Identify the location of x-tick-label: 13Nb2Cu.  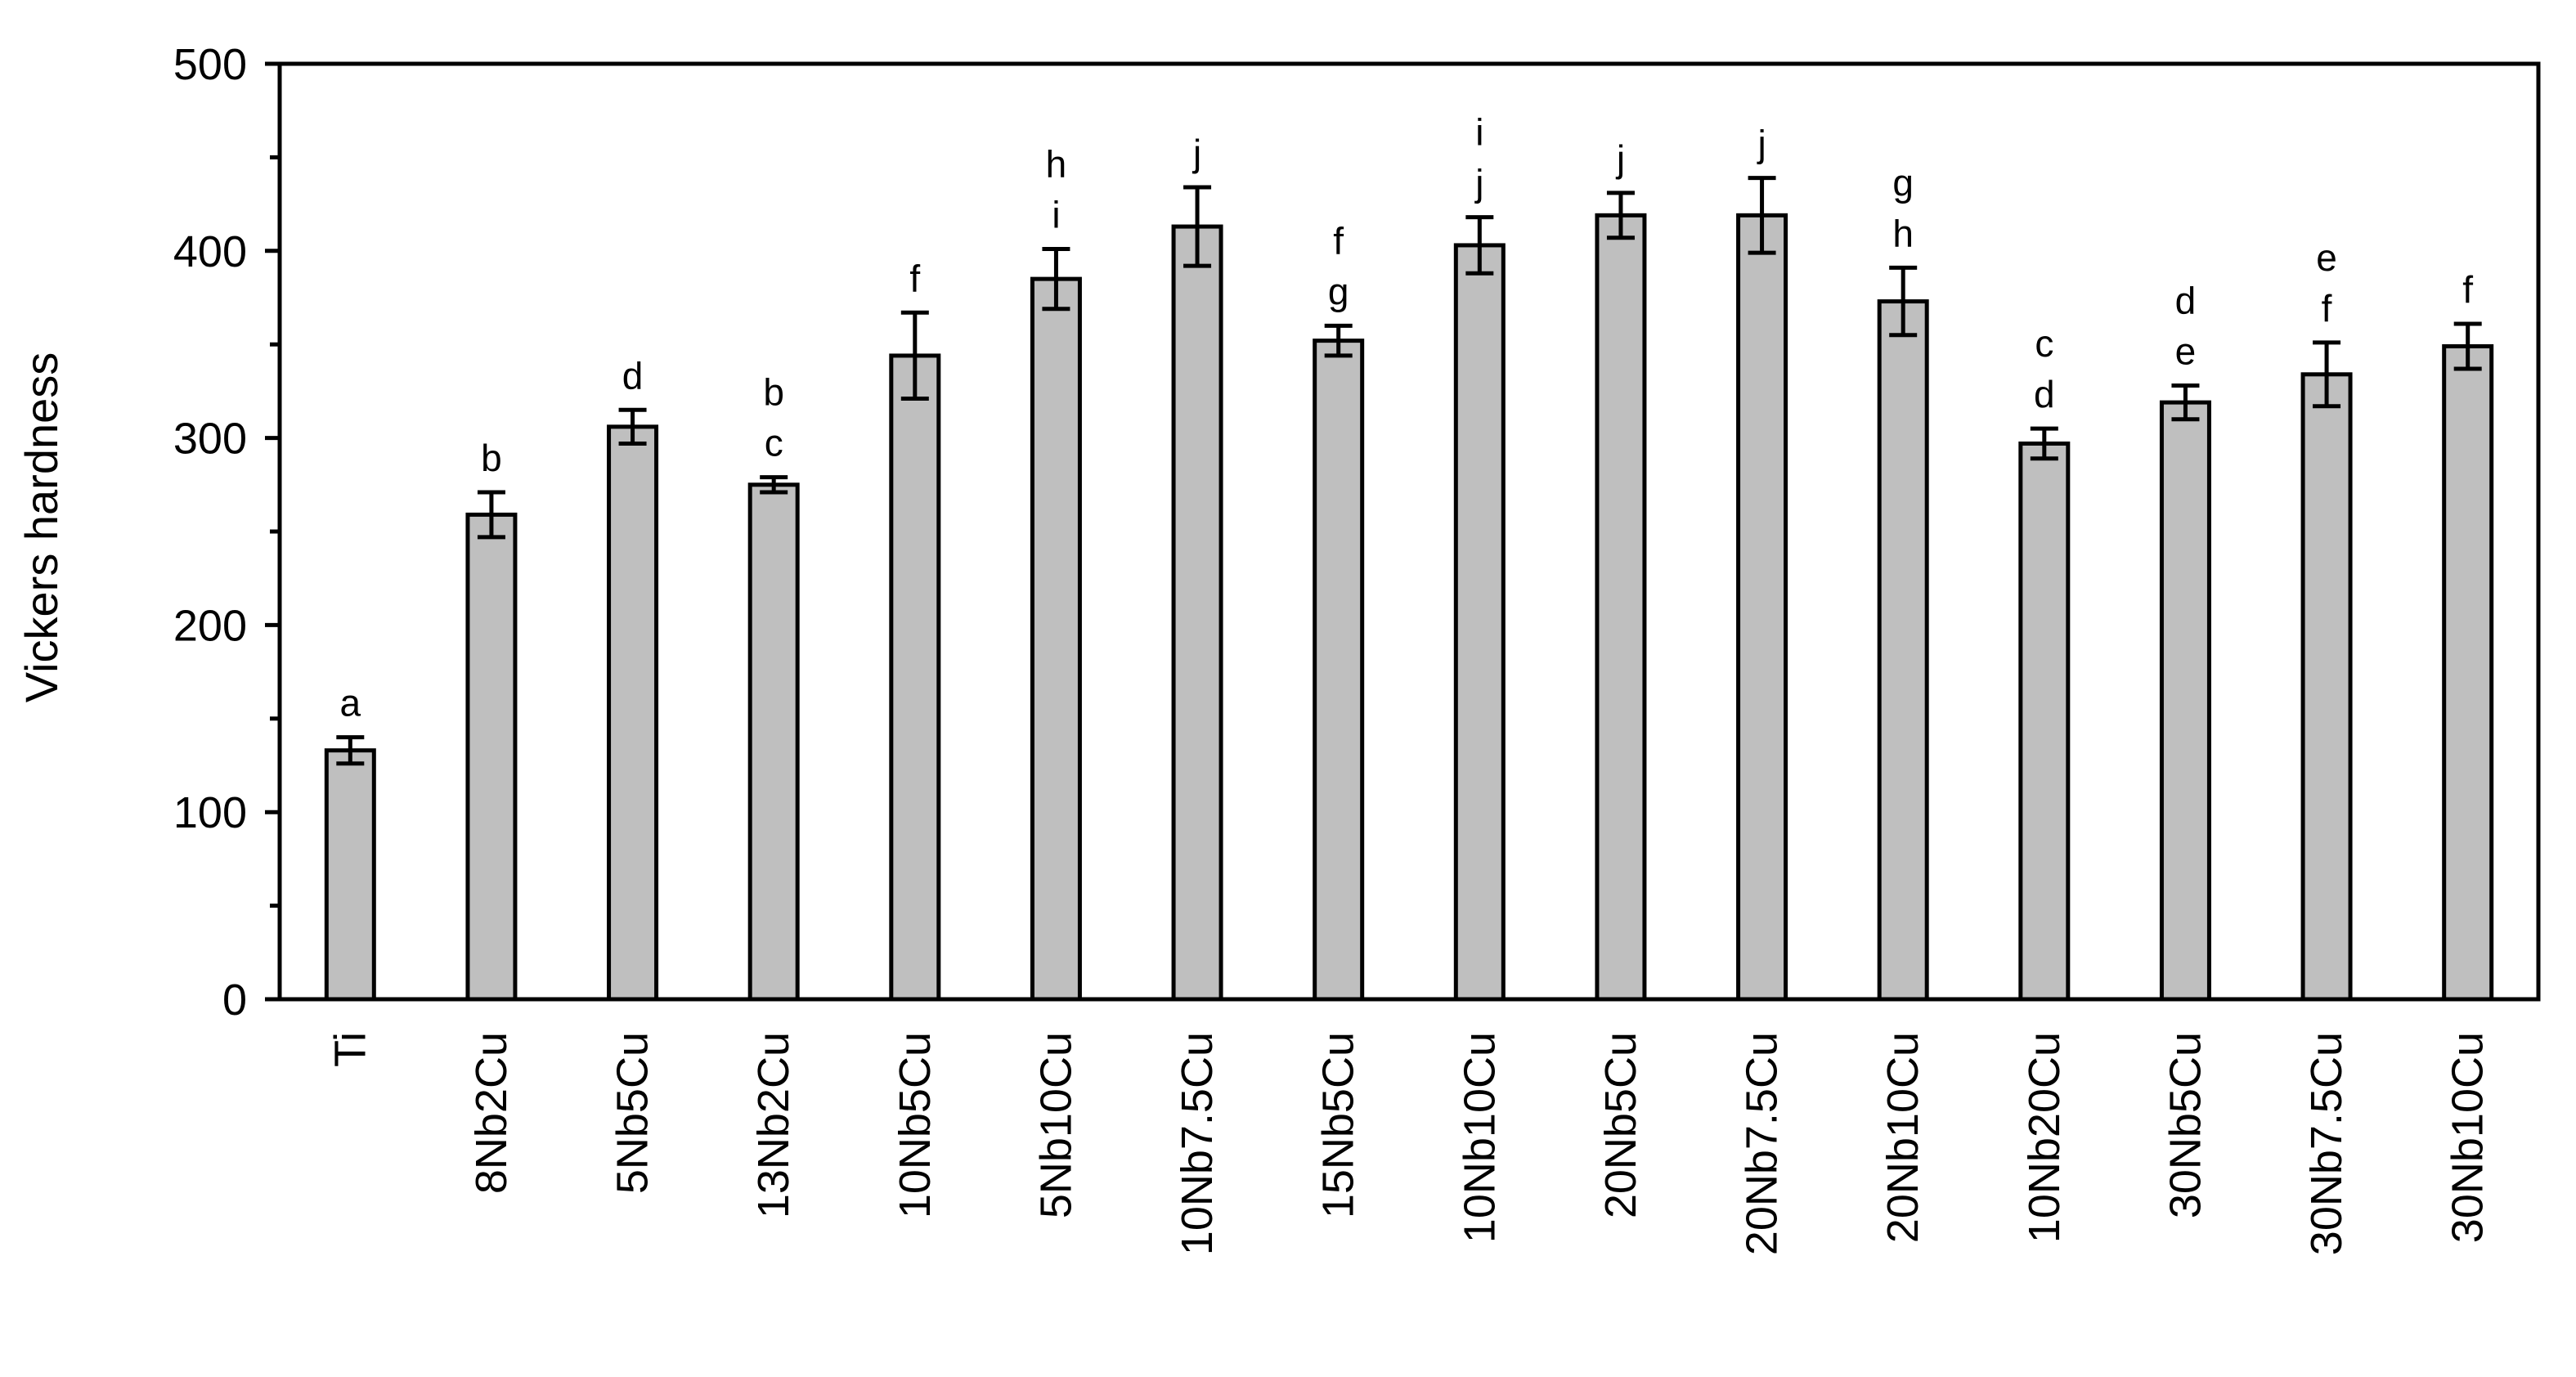
(773, 1125).